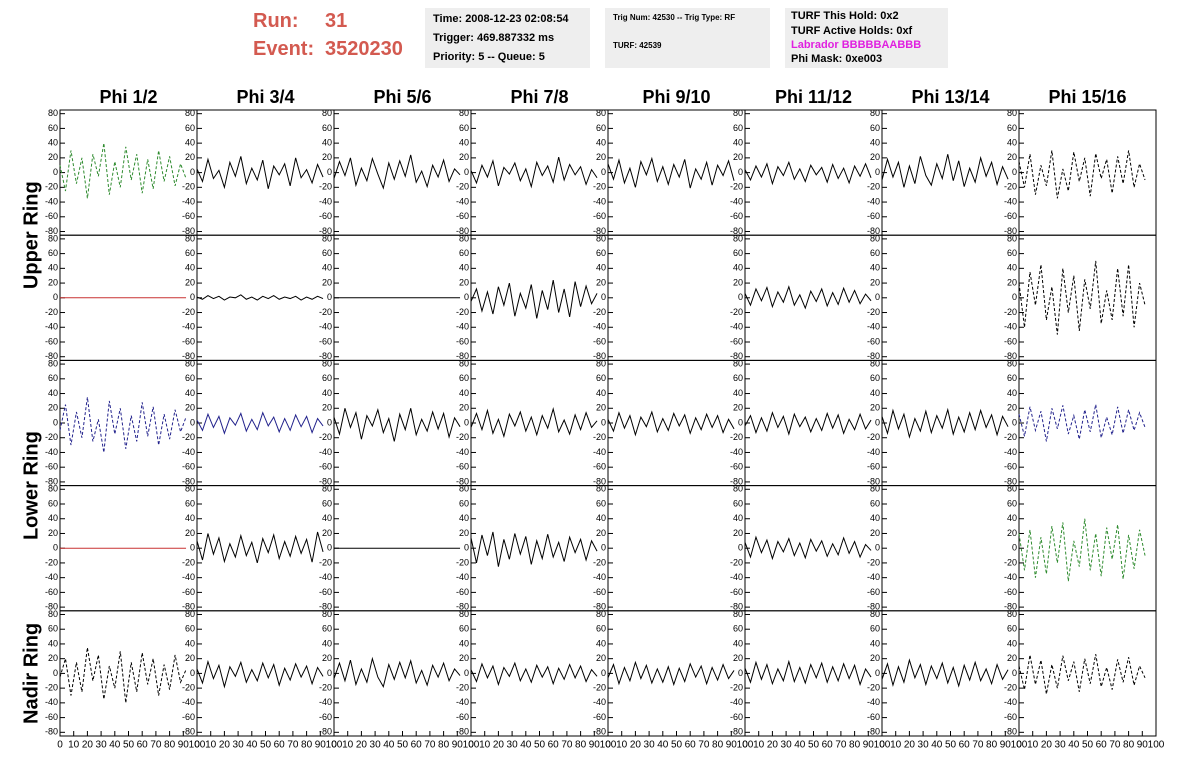 Image resolution: width=1196 pixels, height=772 pixels. I want to click on x-tick-label: 10, so click(622, 745).